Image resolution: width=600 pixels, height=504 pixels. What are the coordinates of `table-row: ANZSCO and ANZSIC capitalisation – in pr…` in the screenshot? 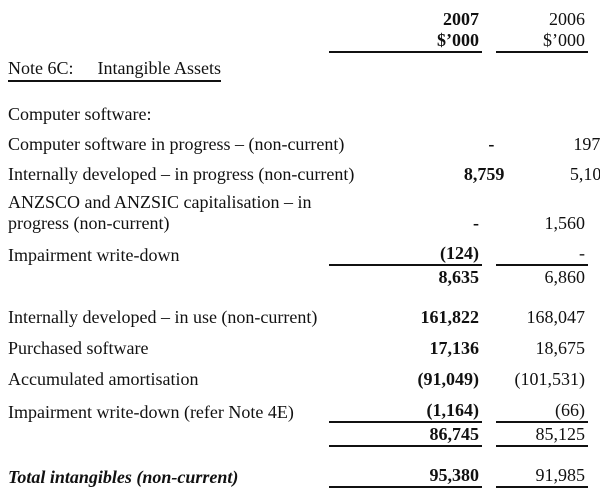 It's located at (298, 213).